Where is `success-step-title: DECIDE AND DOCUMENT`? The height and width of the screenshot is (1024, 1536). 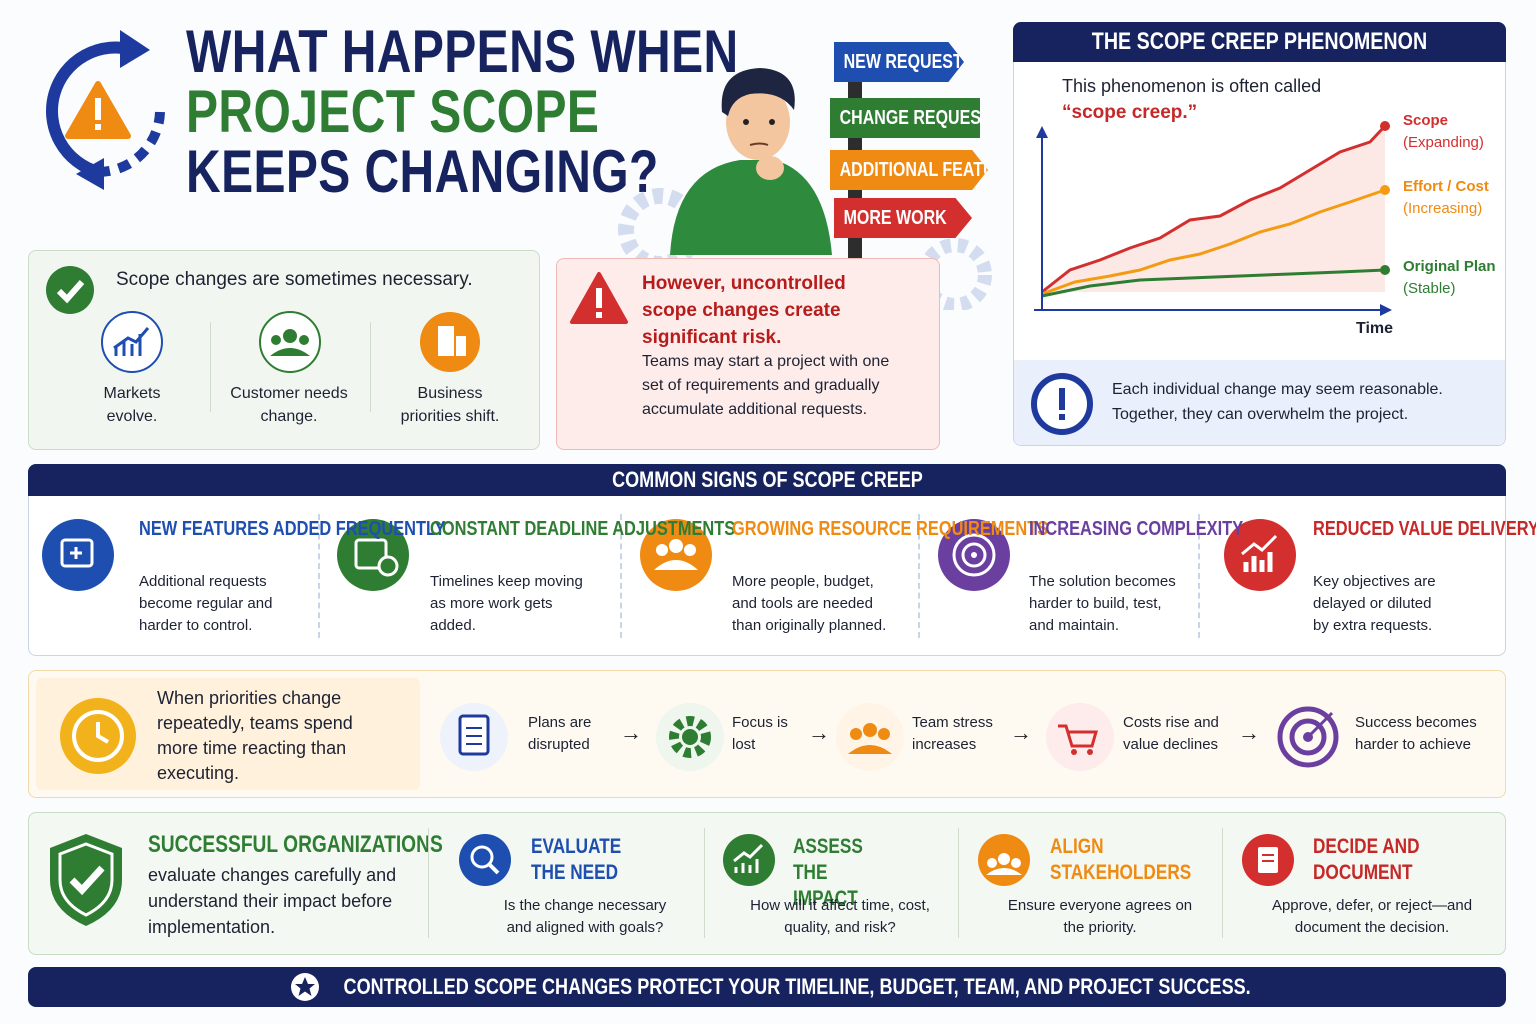
success-step-title: DECIDE AND DOCUMENT is located at coordinates (1383, 860).